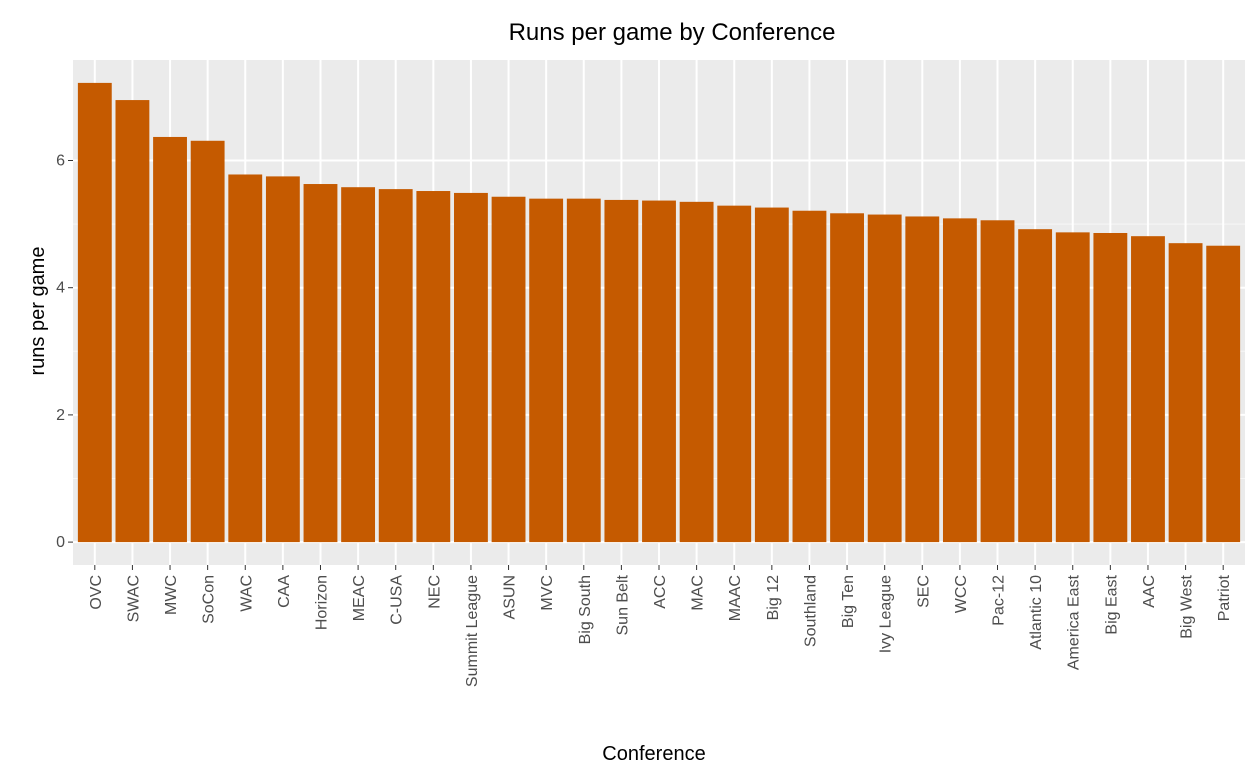 Image resolution: width=1260 pixels, height=777 pixels. I want to click on bar-big-east, so click(1110, 387).